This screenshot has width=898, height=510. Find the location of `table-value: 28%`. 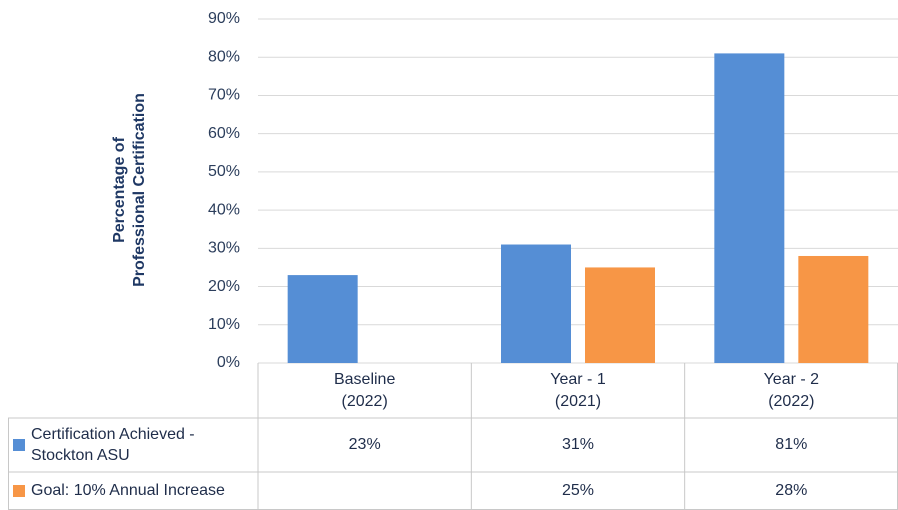

table-value: 28% is located at coordinates (791, 490).